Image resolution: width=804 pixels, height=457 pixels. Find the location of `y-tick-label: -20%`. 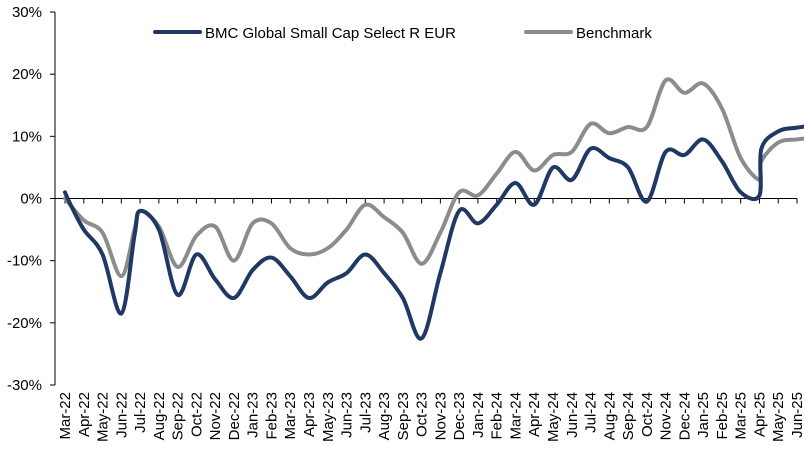

y-tick-label: -20% is located at coordinates (24, 323).